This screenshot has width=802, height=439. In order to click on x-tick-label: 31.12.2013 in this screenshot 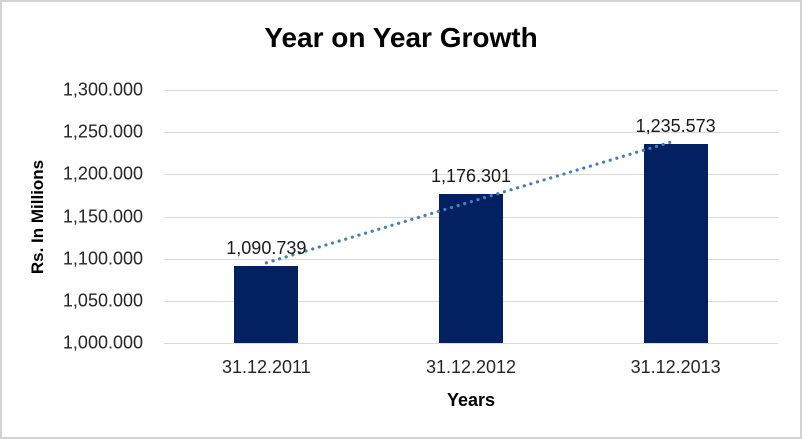, I will do `click(675, 367)`.